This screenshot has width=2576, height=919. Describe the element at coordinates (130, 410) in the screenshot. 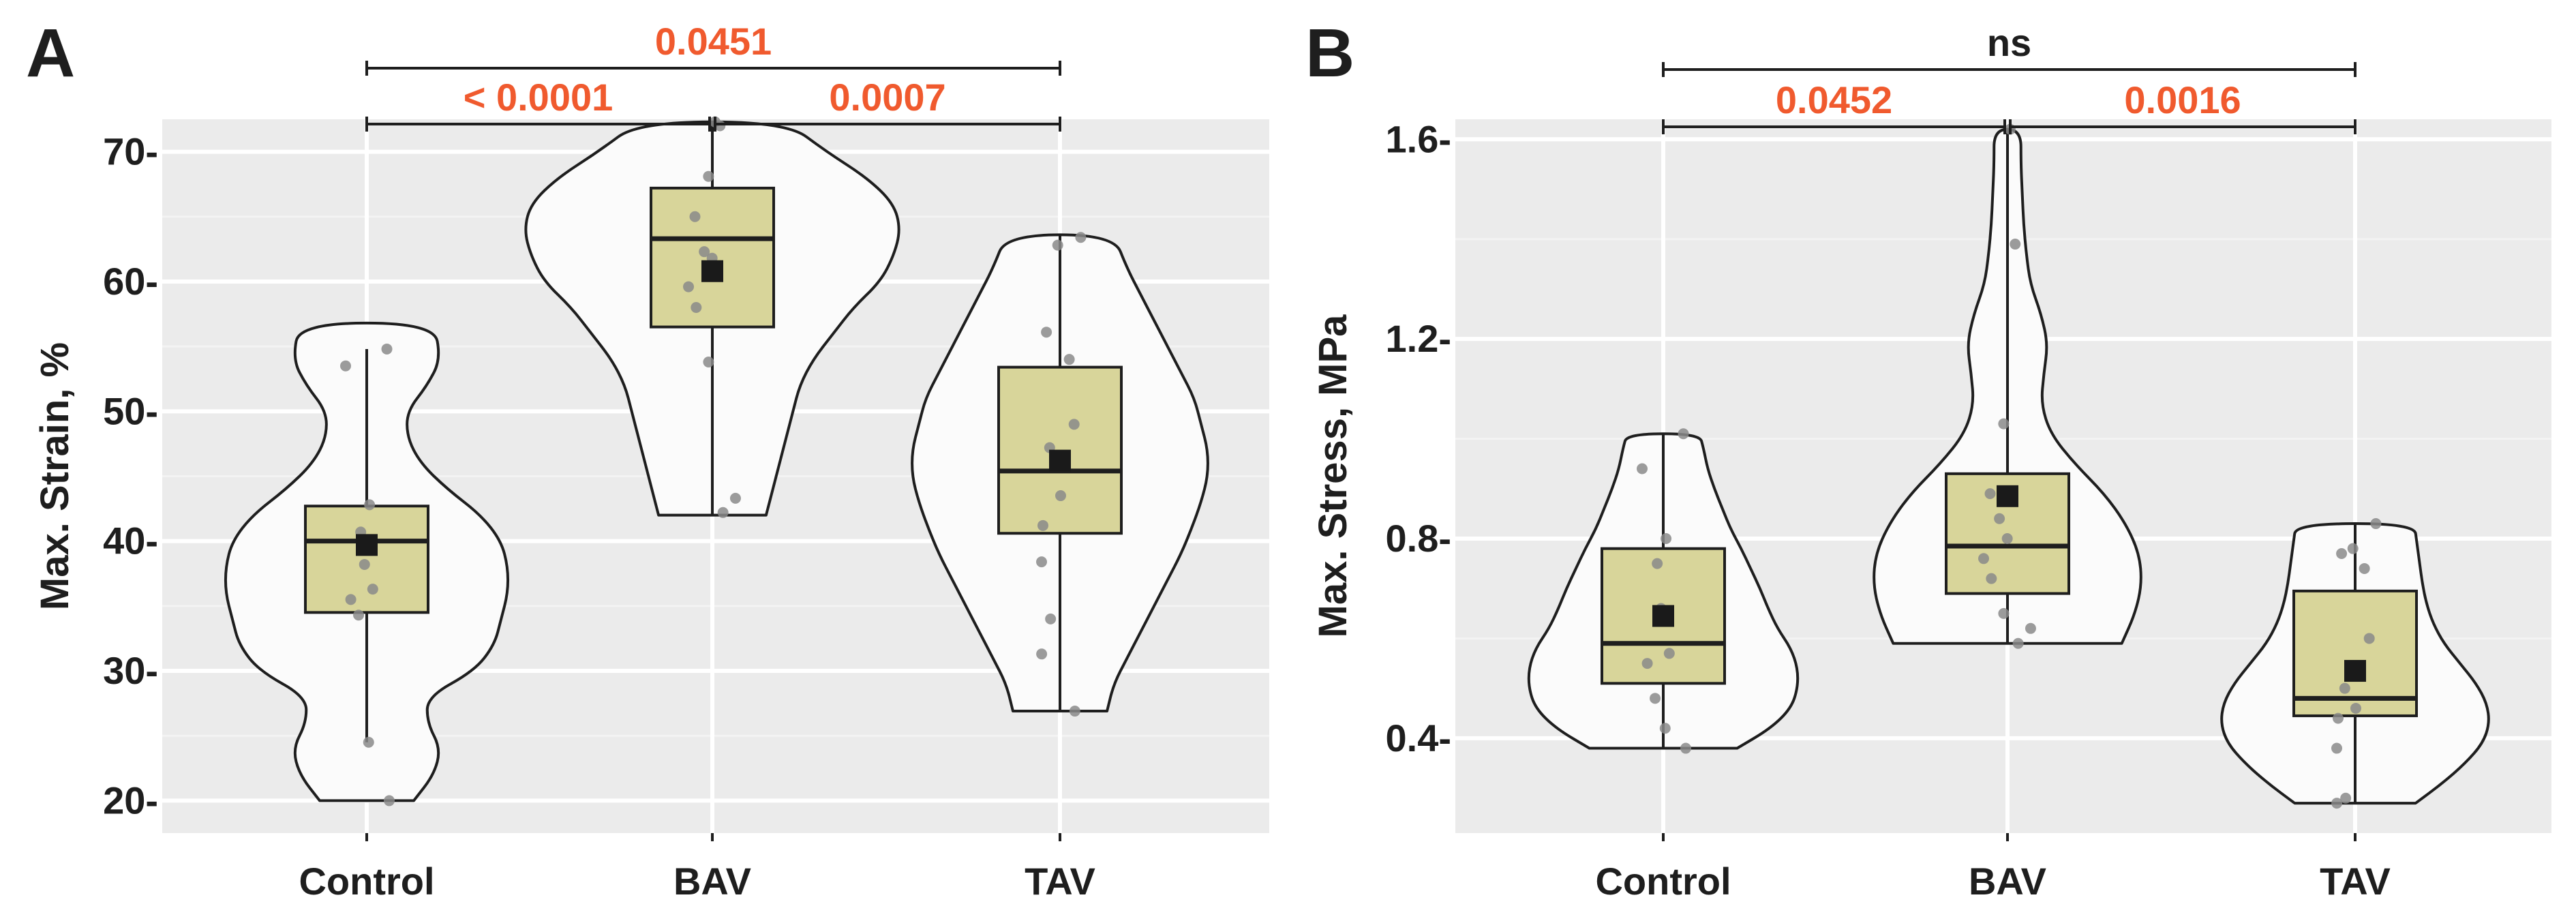

I see `y-tick-label: 50-` at that location.